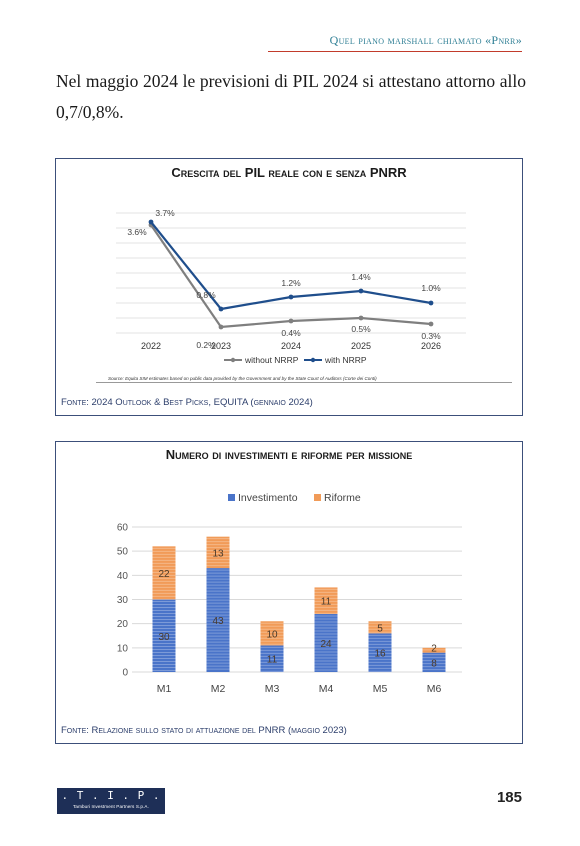 This screenshot has width=580, height=846. What do you see at coordinates (123, 552) in the screenshot?
I see `y-tick-label: 50` at bounding box center [123, 552].